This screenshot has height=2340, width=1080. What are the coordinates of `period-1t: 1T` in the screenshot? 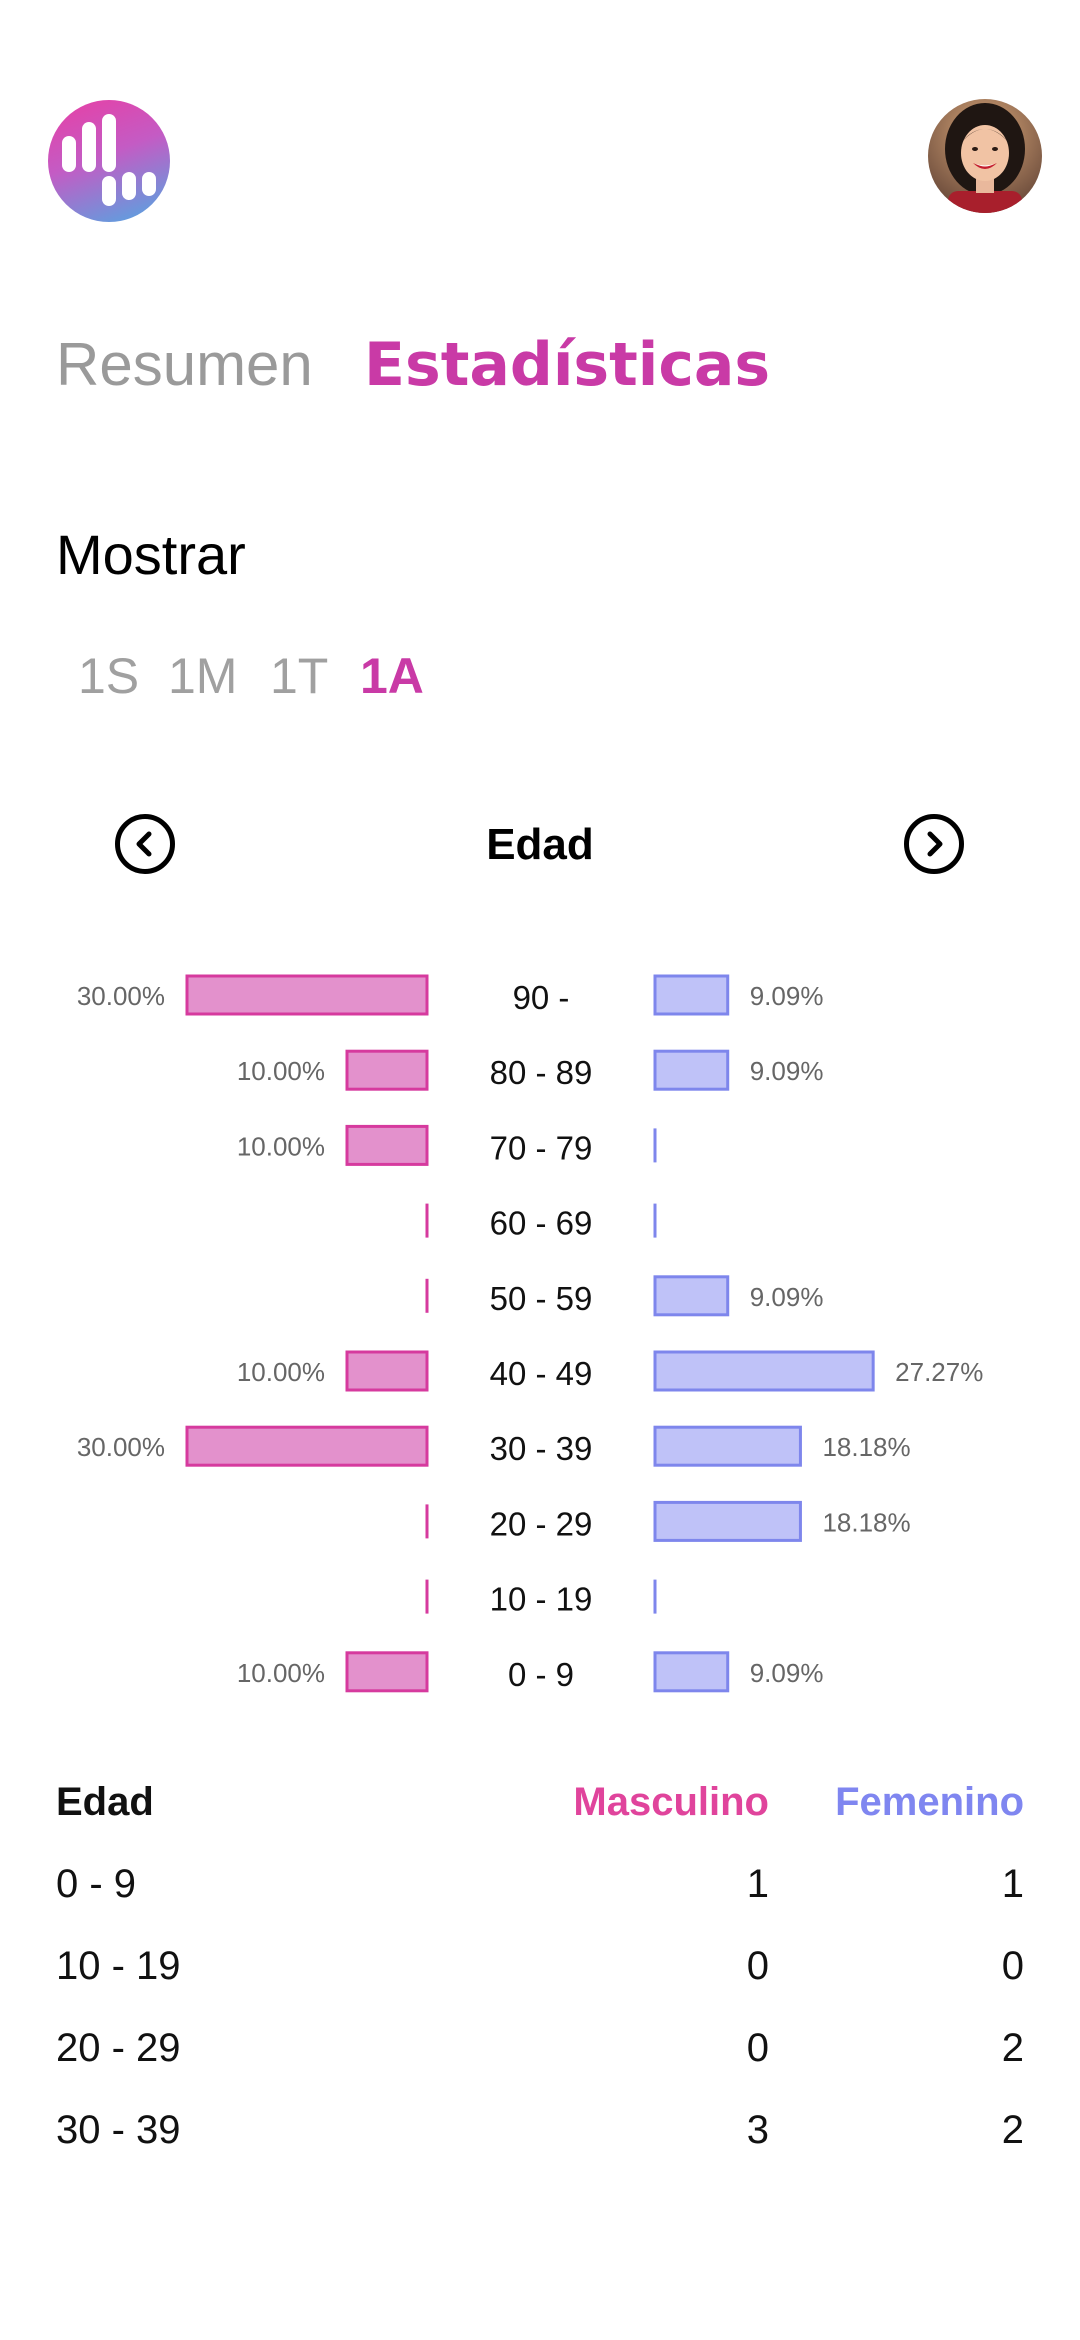 It's located at (299, 676).